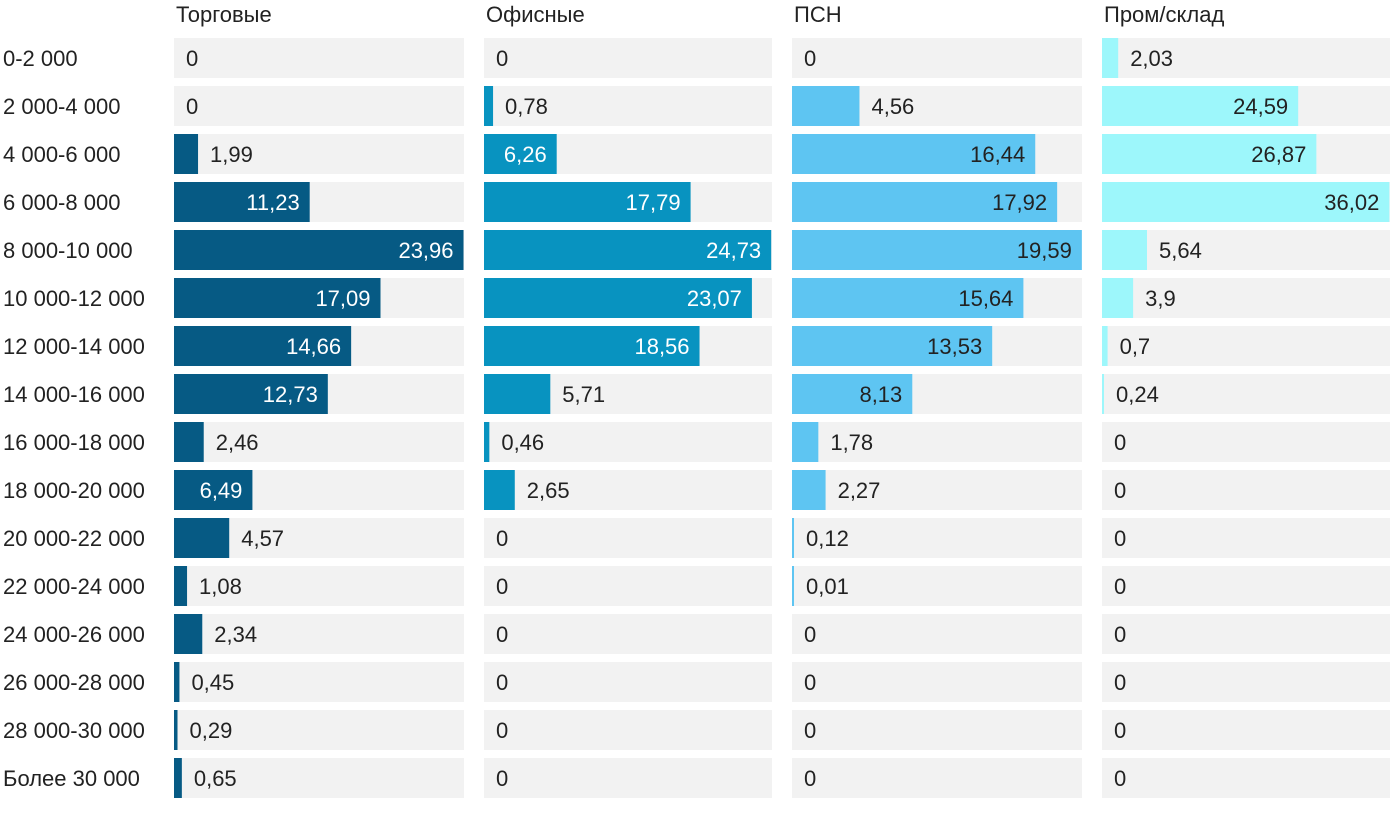  What do you see at coordinates (68, 250) in the screenshot?
I see `row-label: 8 000-10 000` at bounding box center [68, 250].